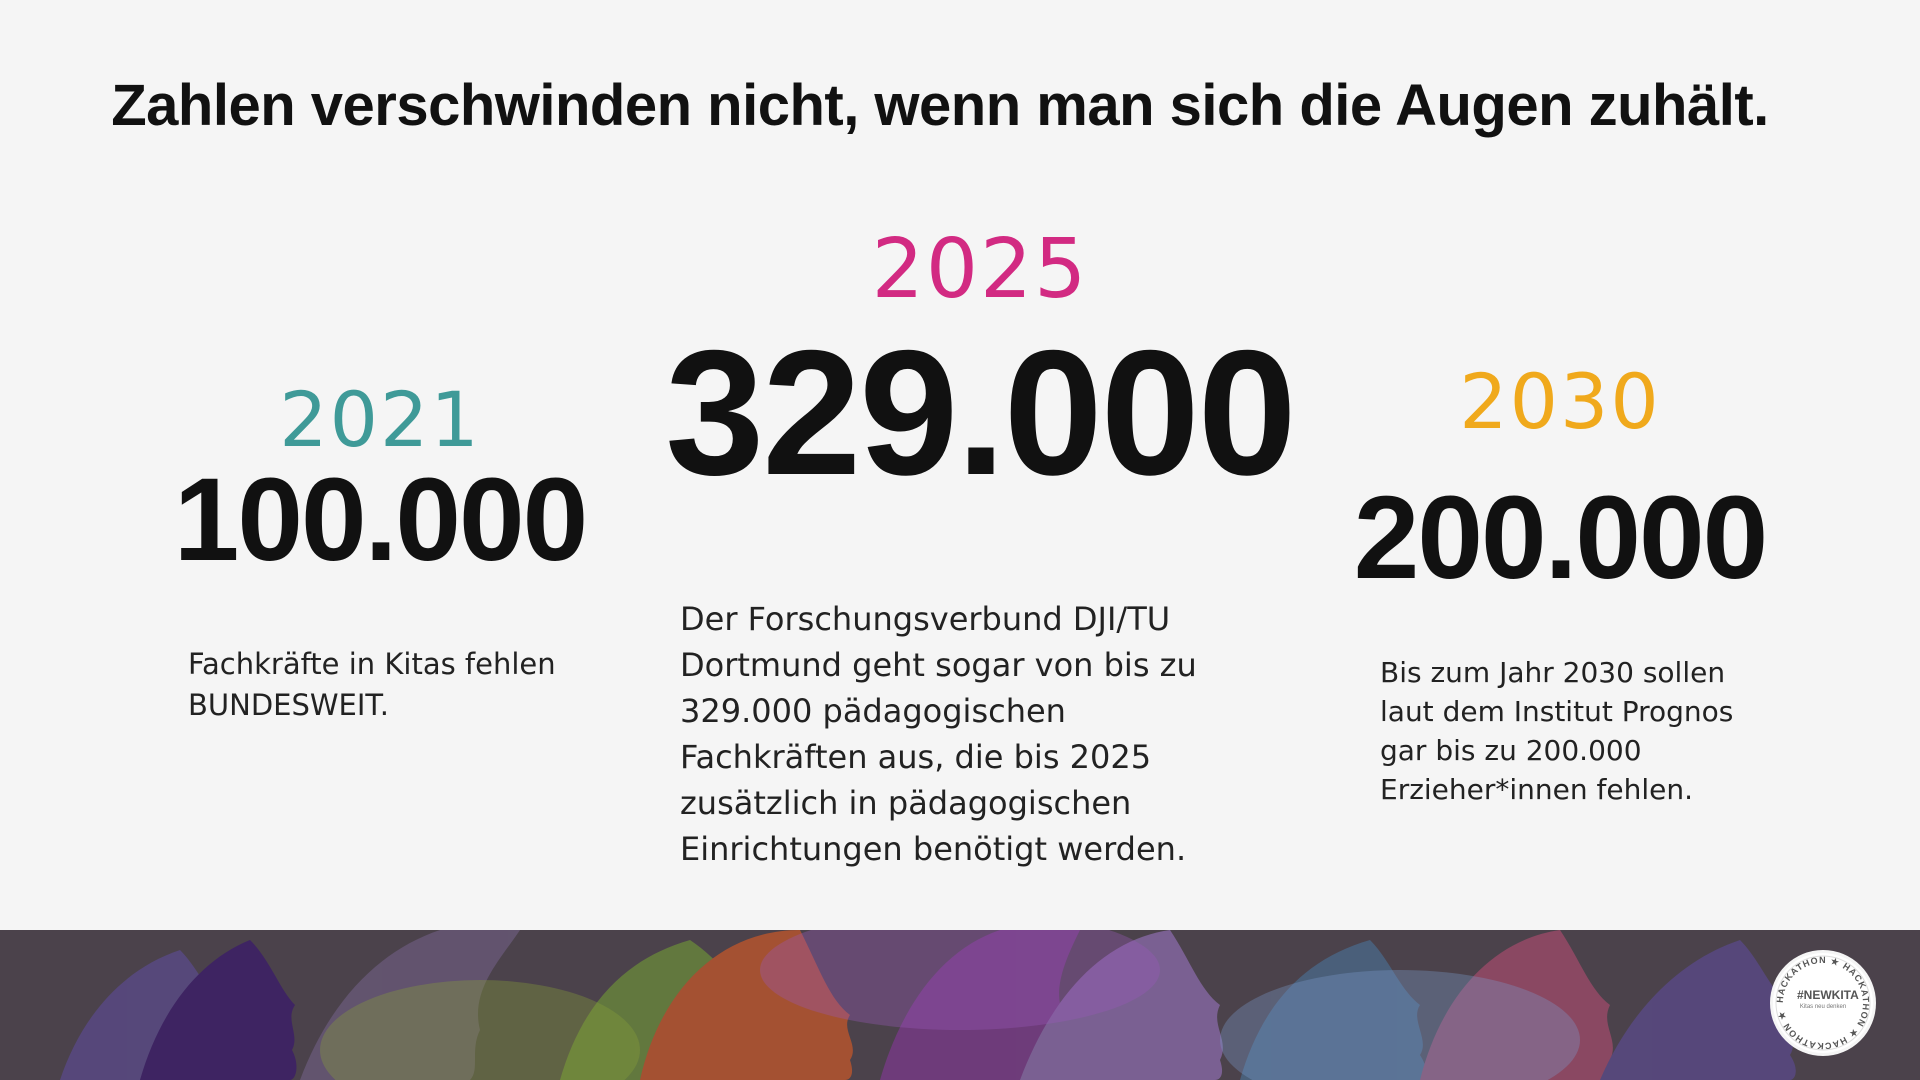  Describe the element at coordinates (381, 520) in the screenshot. I see `stat-number: 100.000` at that location.